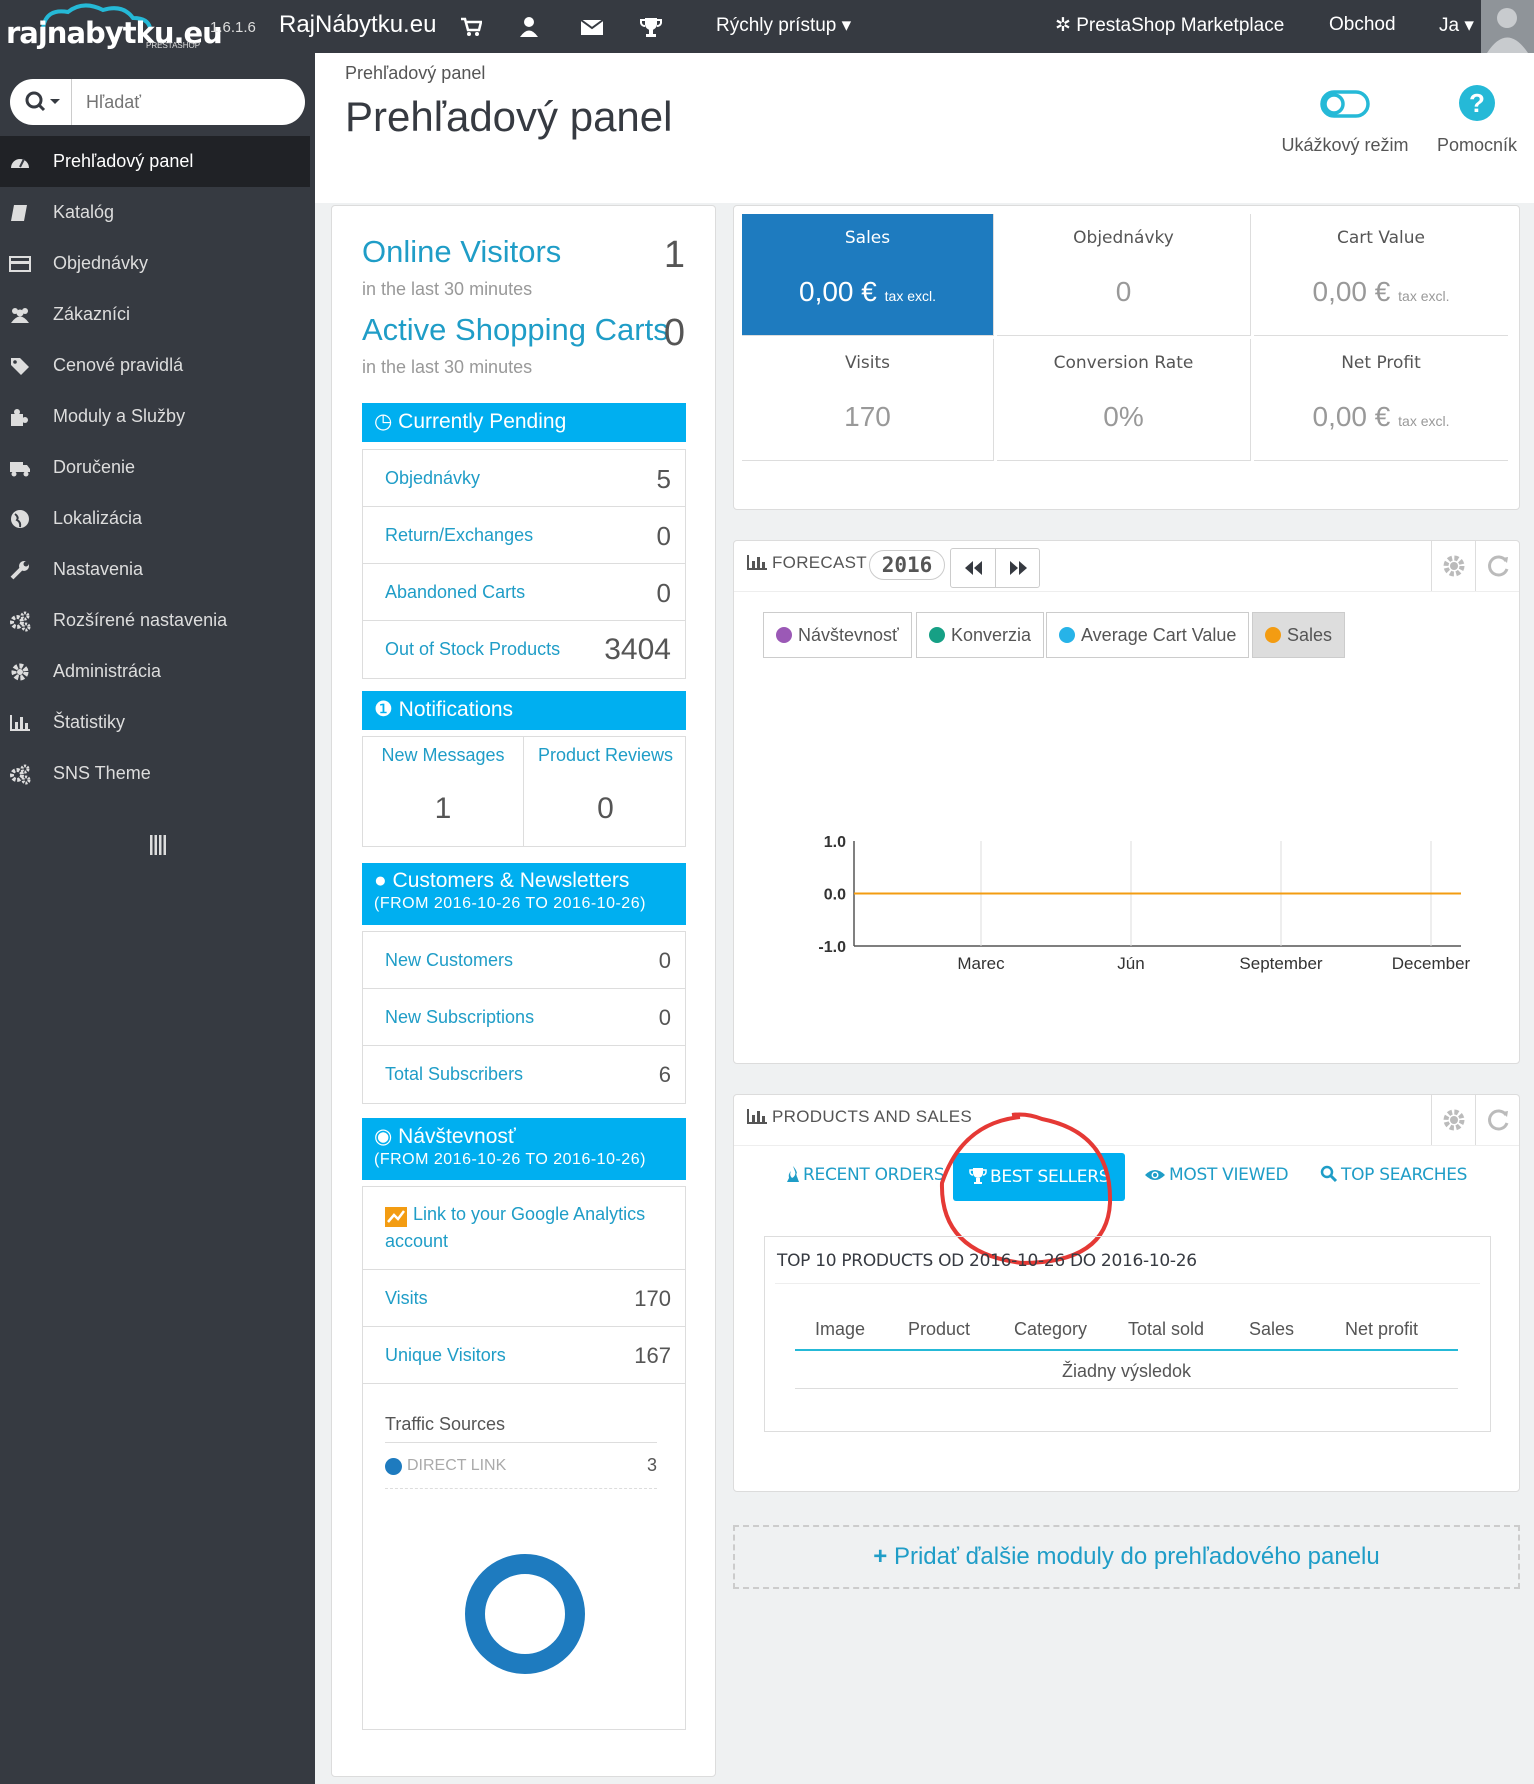 The height and width of the screenshot is (1784, 1534). I want to click on sidebar-item: Moduly a Služby, so click(157, 416).